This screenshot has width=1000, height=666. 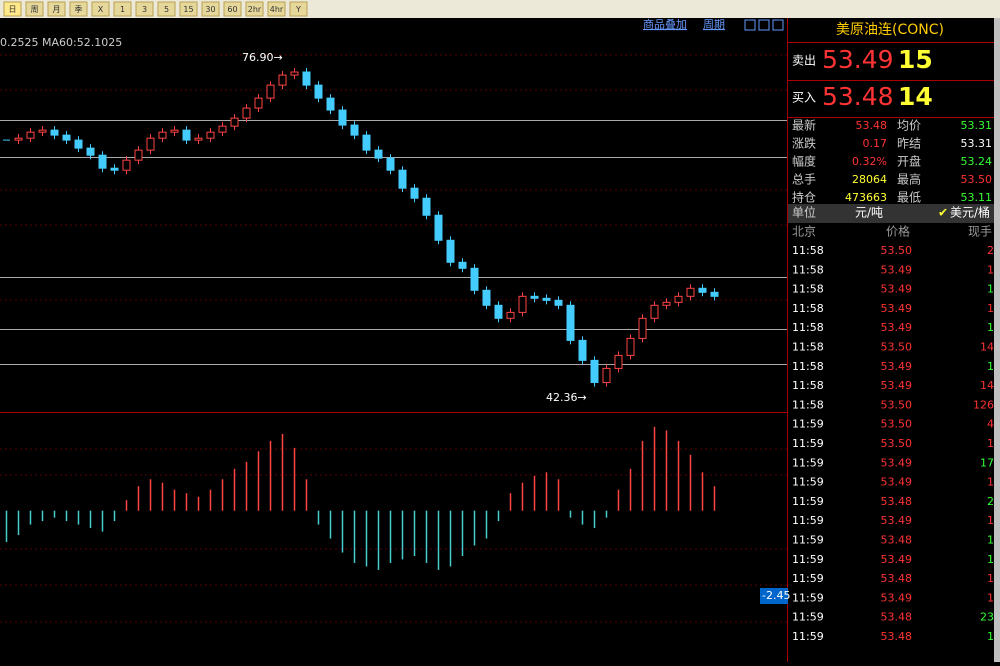 What do you see at coordinates (970, 212) in the screenshot?
I see `unit-option: 美元/桶` at bounding box center [970, 212].